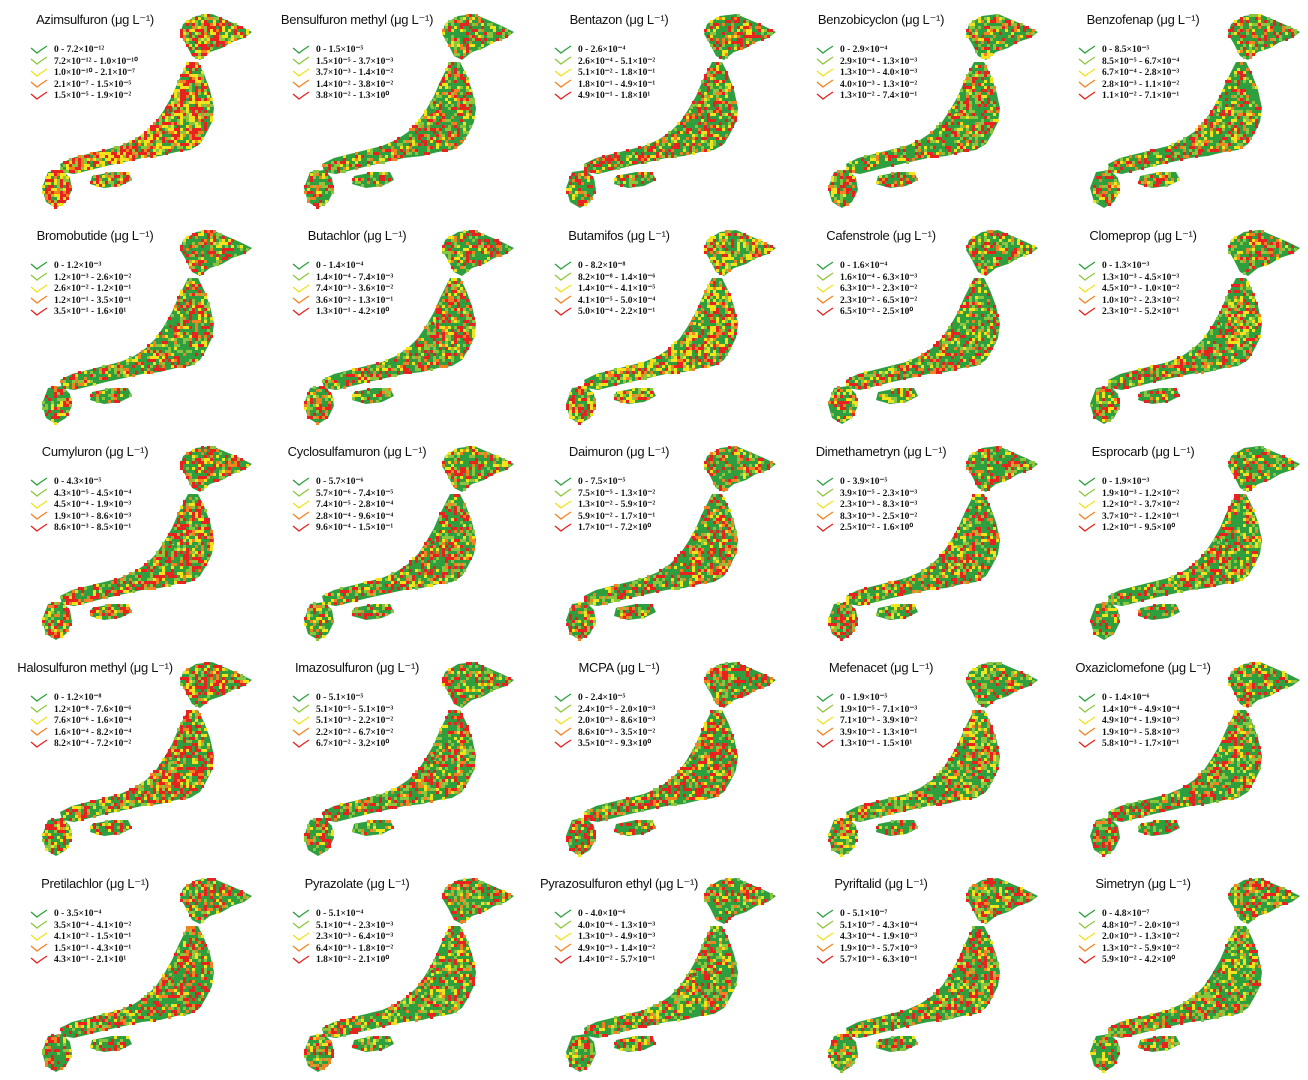 This screenshot has width=1308, height=1080. What do you see at coordinates (881, 19) in the screenshot?
I see `map-title: Benzobicyclon (μg L⁻¹)` at bounding box center [881, 19].